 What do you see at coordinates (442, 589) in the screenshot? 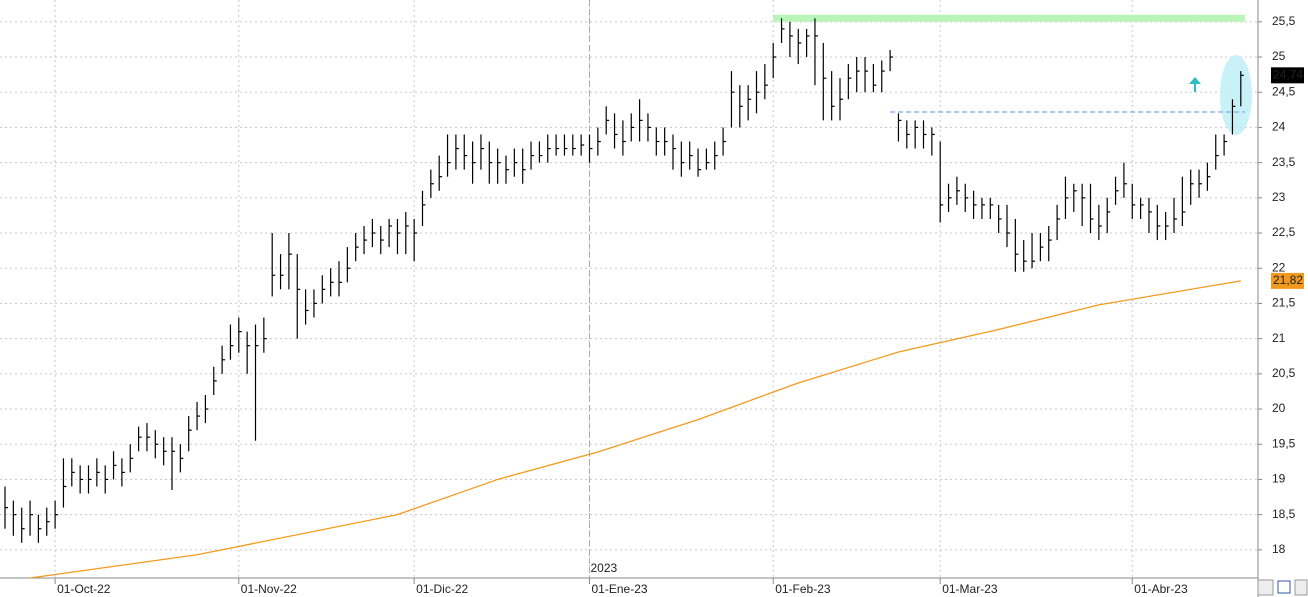
I see `x-tick-label: 01-Dic-22` at bounding box center [442, 589].